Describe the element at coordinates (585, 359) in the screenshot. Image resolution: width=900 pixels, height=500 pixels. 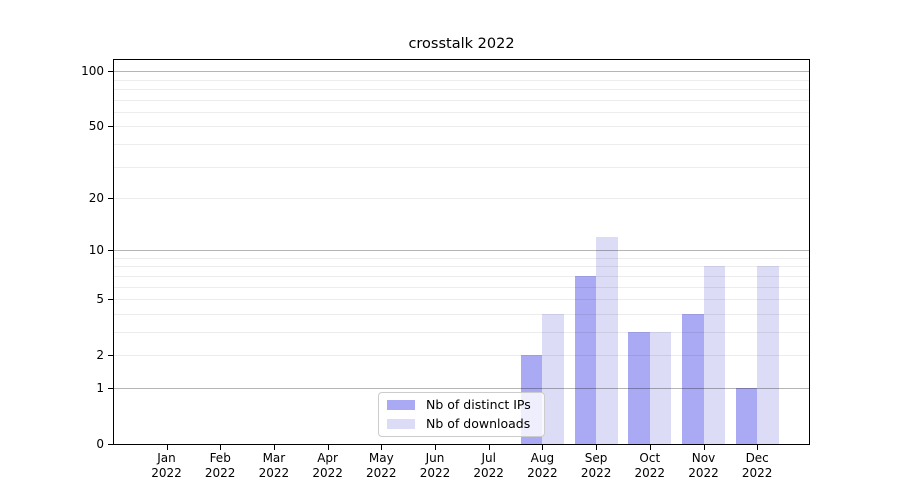
I see `bar-distinct-ips-sep` at that location.